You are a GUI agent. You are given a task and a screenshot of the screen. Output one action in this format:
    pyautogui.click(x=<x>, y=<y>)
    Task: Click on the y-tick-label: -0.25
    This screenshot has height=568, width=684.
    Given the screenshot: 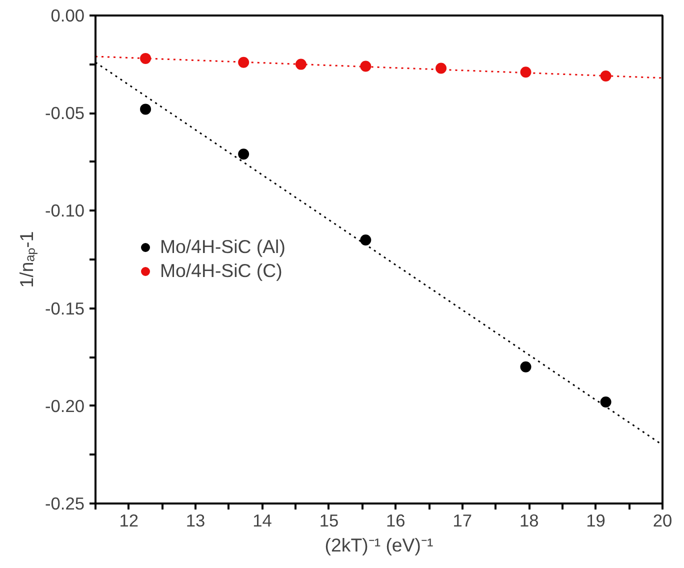 What is the action you would take?
    pyautogui.click(x=65, y=504)
    